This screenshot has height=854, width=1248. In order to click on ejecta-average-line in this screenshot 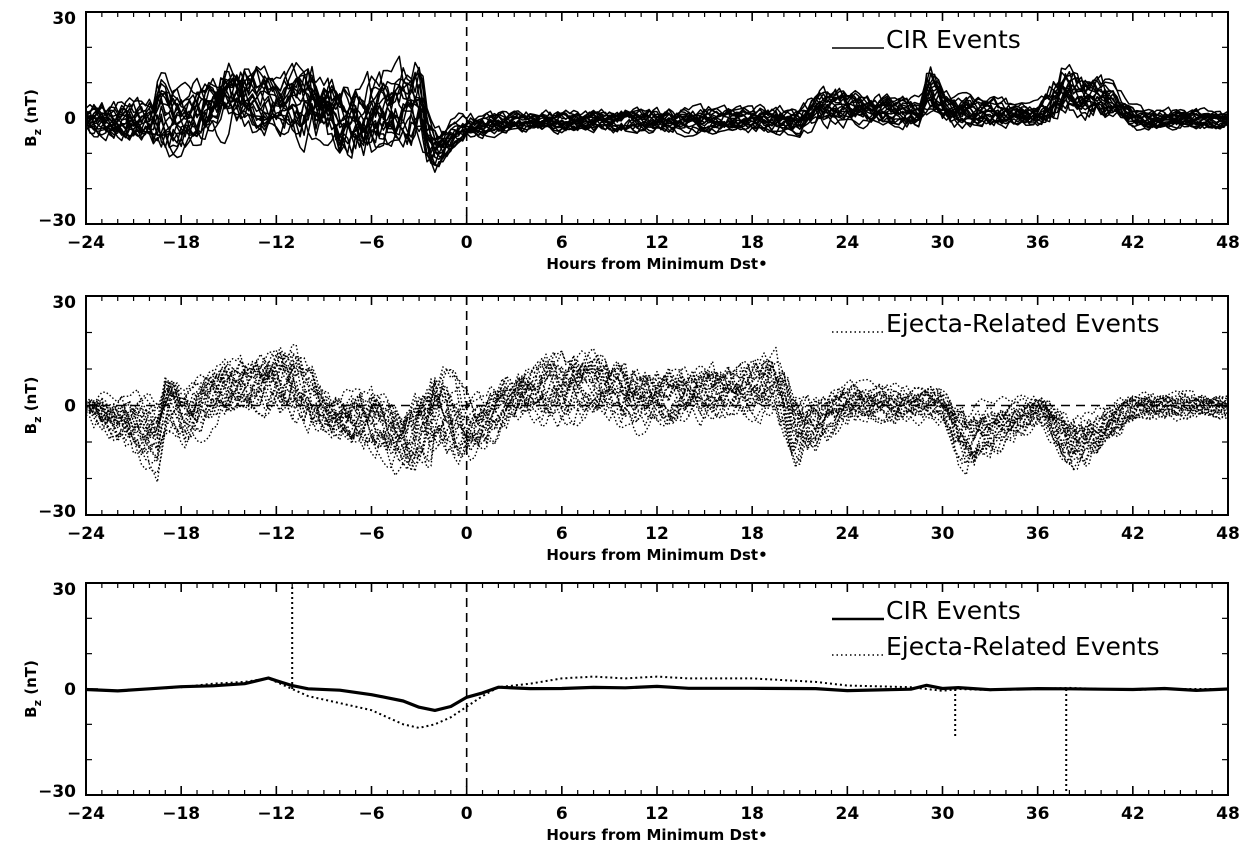, I will do `click(657, 702)`.